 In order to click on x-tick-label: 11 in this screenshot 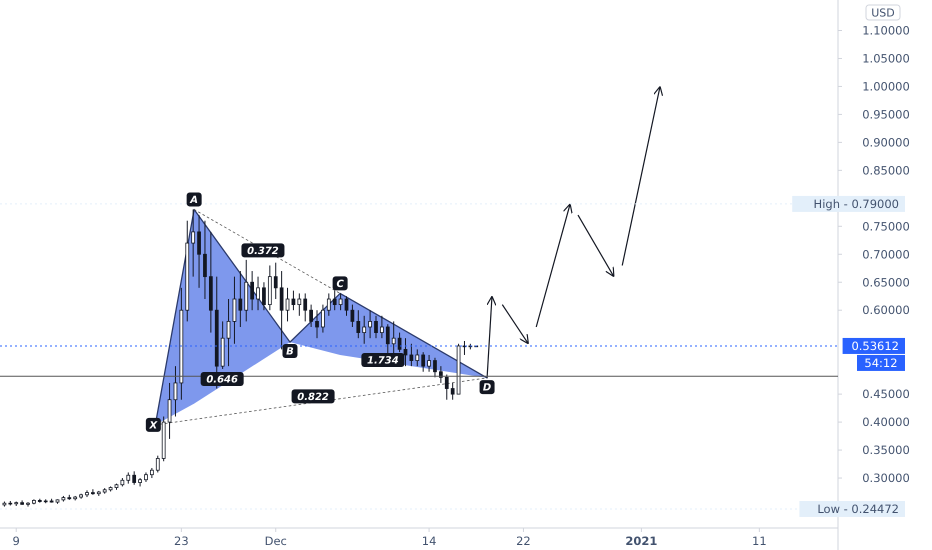, I will do `click(759, 541)`.